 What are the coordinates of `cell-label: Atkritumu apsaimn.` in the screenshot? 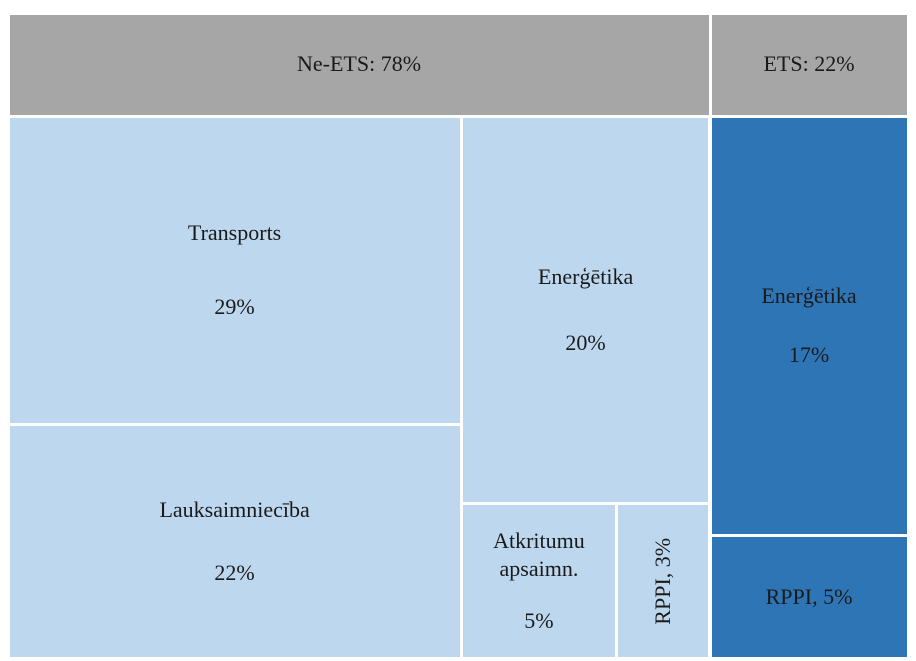 It's located at (539, 554).